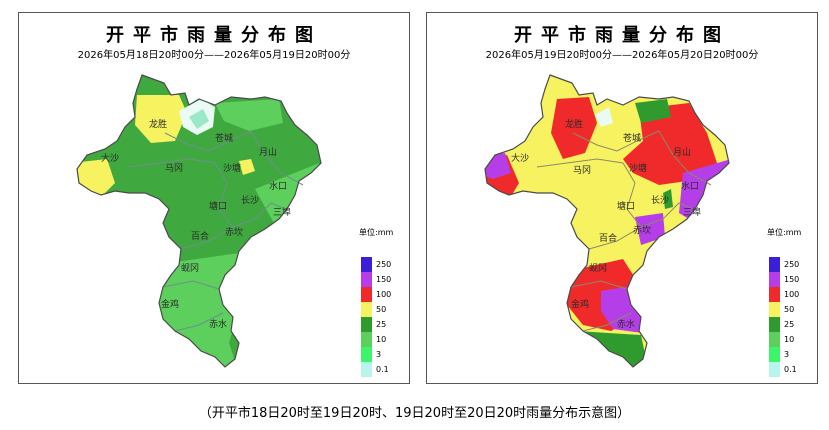  What do you see at coordinates (214, 55) in the screenshot?
I see `map-time-range: 2026年05月18日20时00分——2026年05月19日20时00分` at bounding box center [214, 55].